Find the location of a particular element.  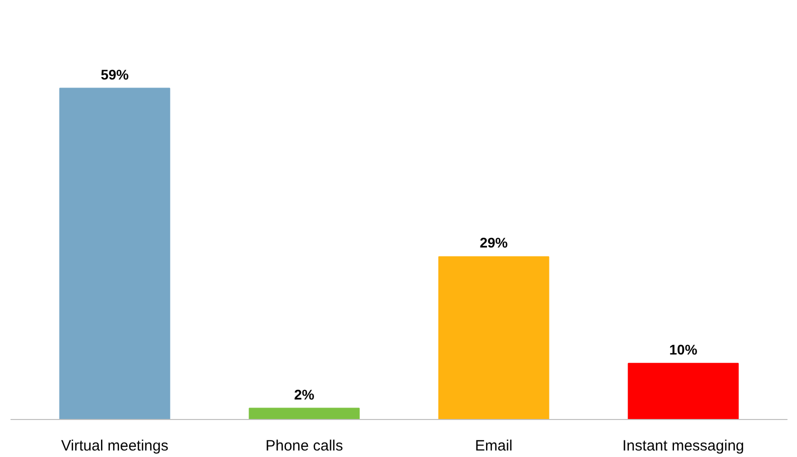

x-tick-label: Virtual meetings is located at coordinates (114, 446).